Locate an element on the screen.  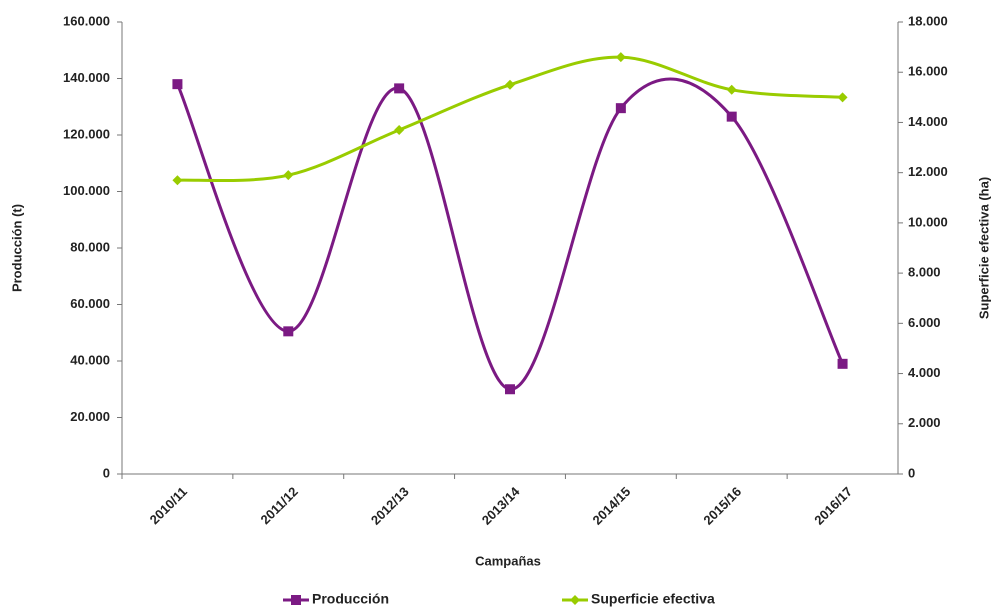
x-tick-label: 2010/11 is located at coordinates (168, 505).